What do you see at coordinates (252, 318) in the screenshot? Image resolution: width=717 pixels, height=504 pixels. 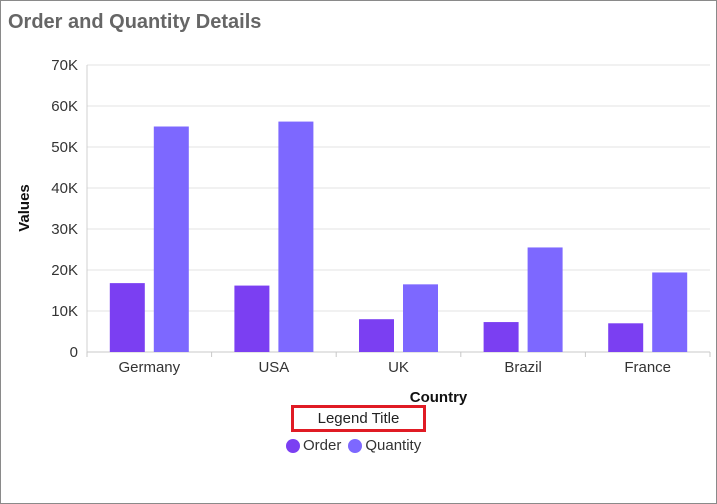 I see `bar-order-usa` at bounding box center [252, 318].